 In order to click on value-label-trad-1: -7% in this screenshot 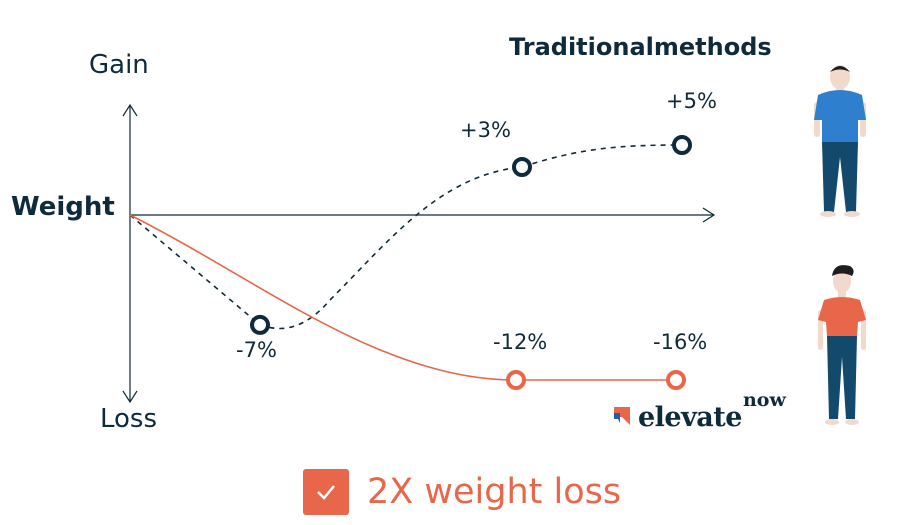, I will do `click(256, 350)`.